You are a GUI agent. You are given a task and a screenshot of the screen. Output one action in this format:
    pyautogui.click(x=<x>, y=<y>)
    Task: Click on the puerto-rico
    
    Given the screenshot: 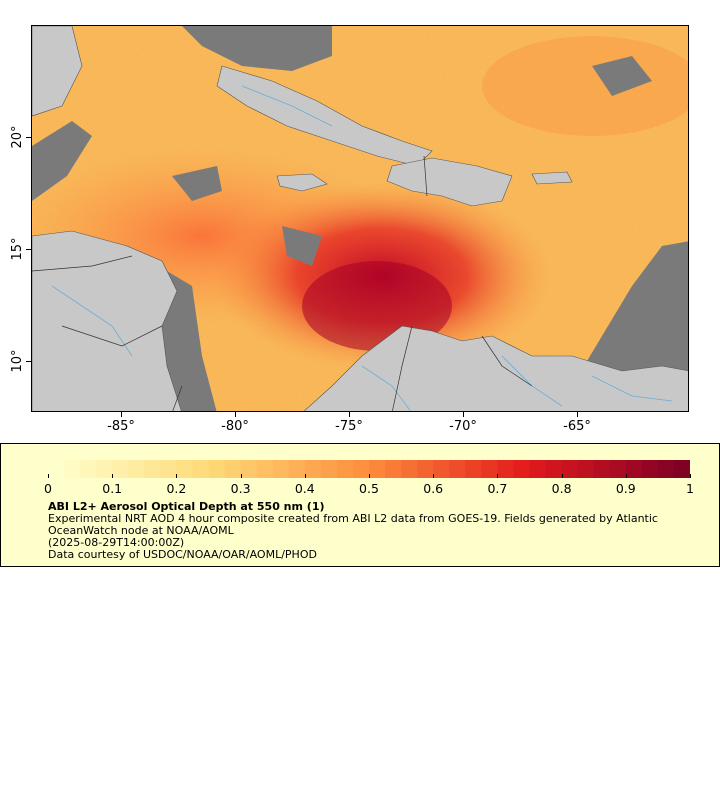 What is the action you would take?
    pyautogui.click(x=552, y=178)
    